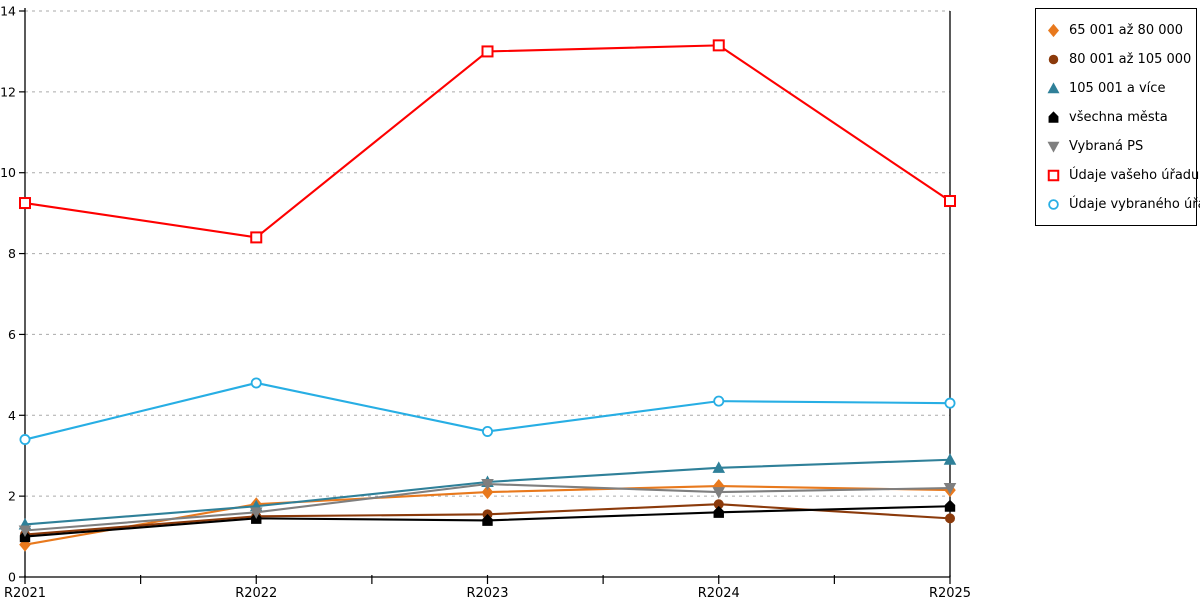 The width and height of the screenshot is (1200, 600). I want to click on square-marker-icon, so click(1053, 175).